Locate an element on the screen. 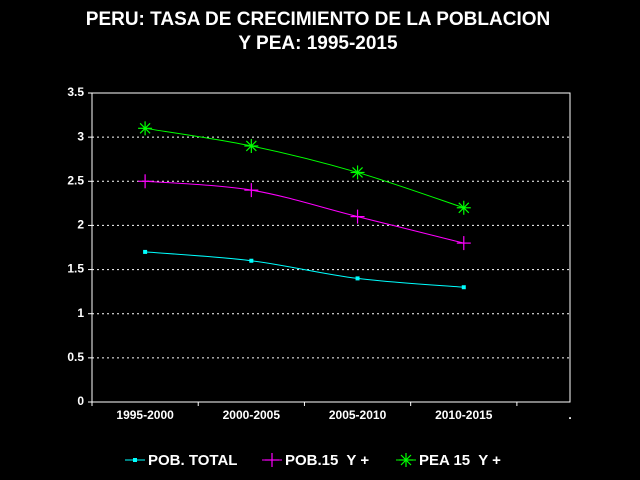 Image resolution: width=640 pixels, height=480 pixels. legend-label: POB. TOTAL is located at coordinates (192, 460).